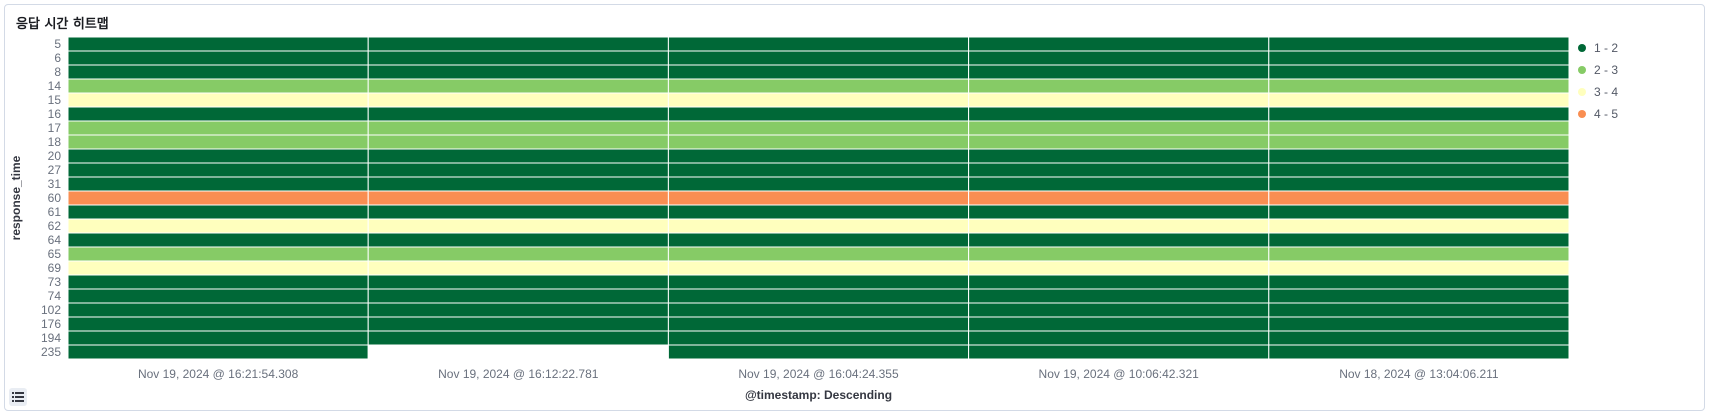  Describe the element at coordinates (1606, 114) in the screenshot. I see `legend-label: 4 - 5` at that location.